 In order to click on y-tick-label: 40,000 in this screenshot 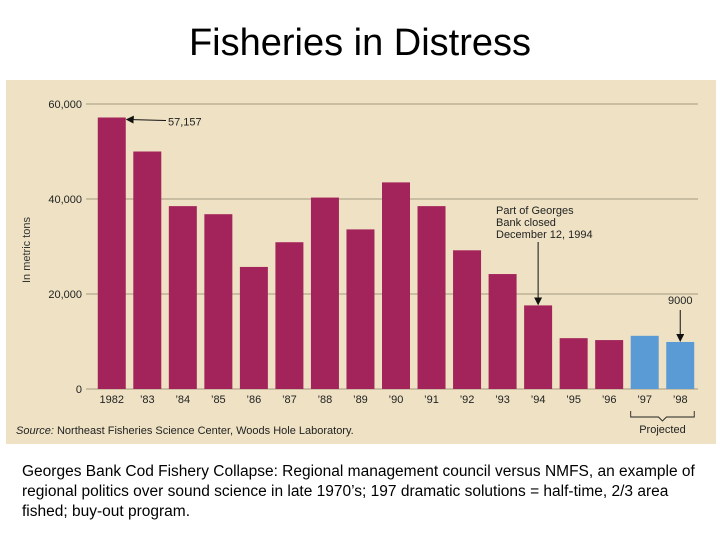, I will do `click(65, 200)`.